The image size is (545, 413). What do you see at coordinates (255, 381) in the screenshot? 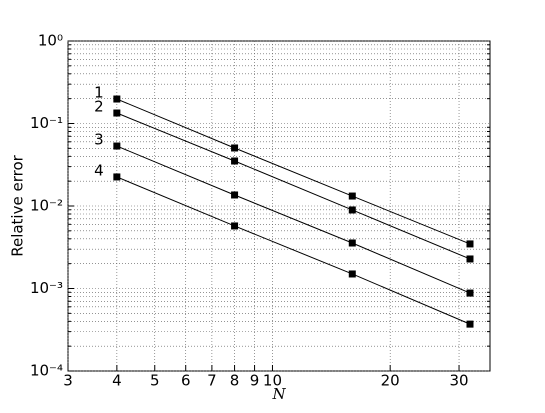
I see `x-tick-label: 9` at bounding box center [255, 381].